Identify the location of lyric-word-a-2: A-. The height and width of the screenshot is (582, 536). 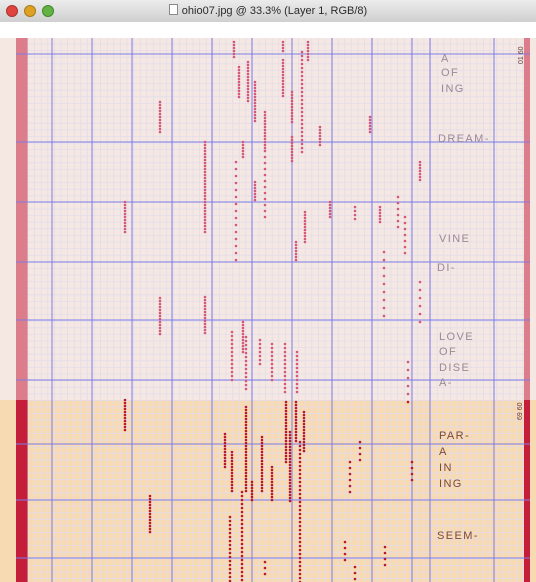
(446, 383).